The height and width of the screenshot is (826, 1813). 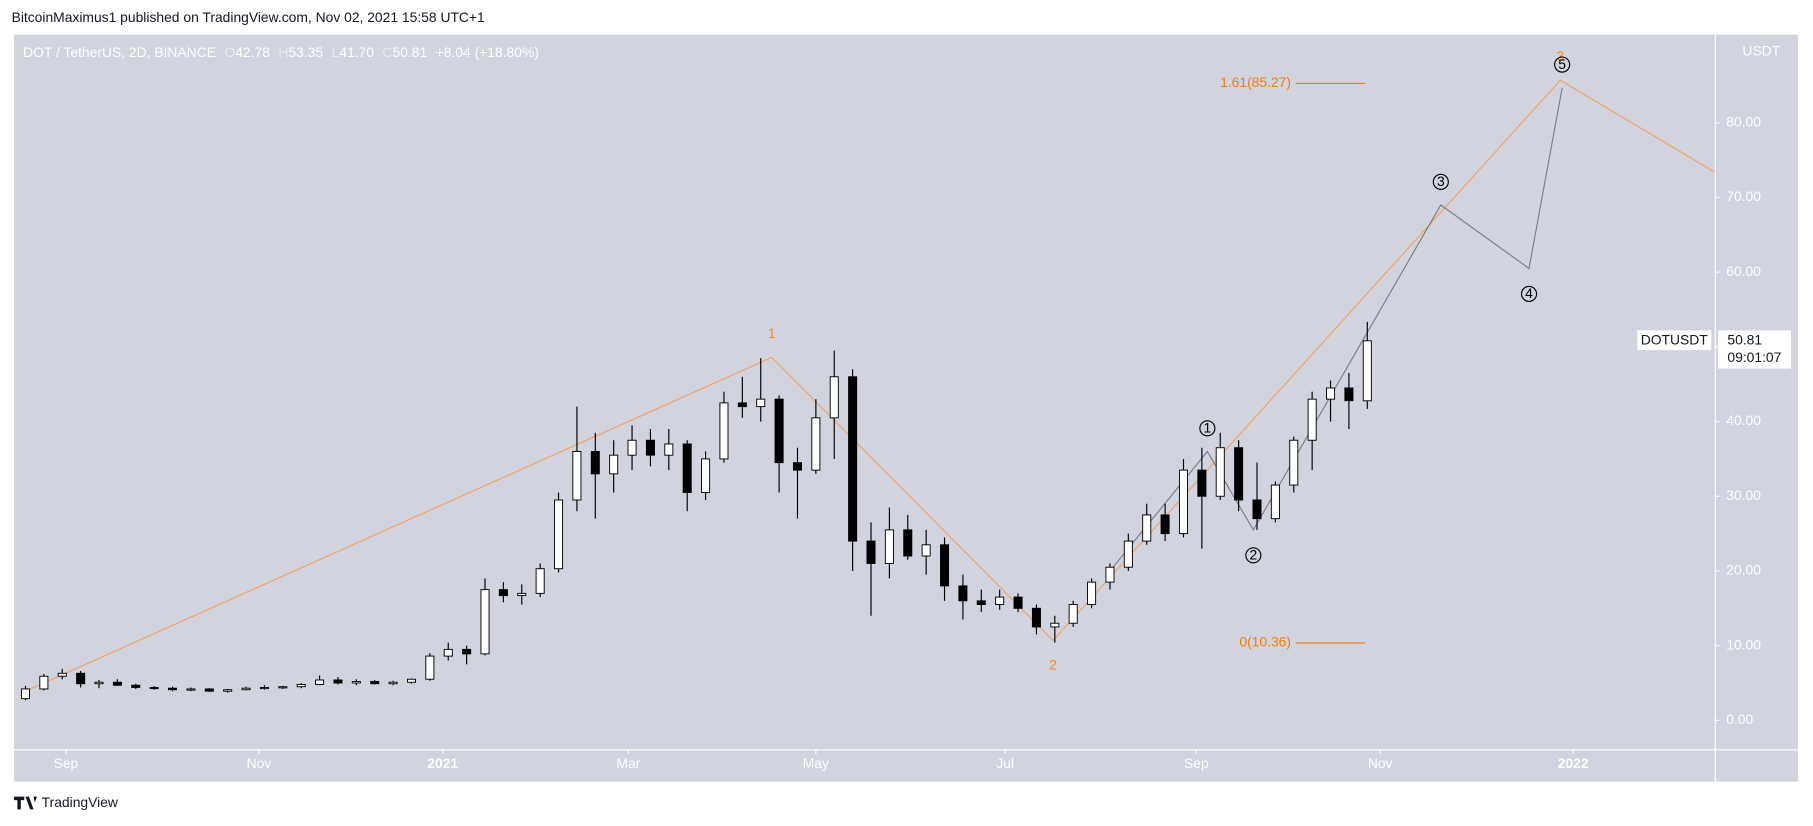 I want to click on wave-line, so click(x=1336, y=329).